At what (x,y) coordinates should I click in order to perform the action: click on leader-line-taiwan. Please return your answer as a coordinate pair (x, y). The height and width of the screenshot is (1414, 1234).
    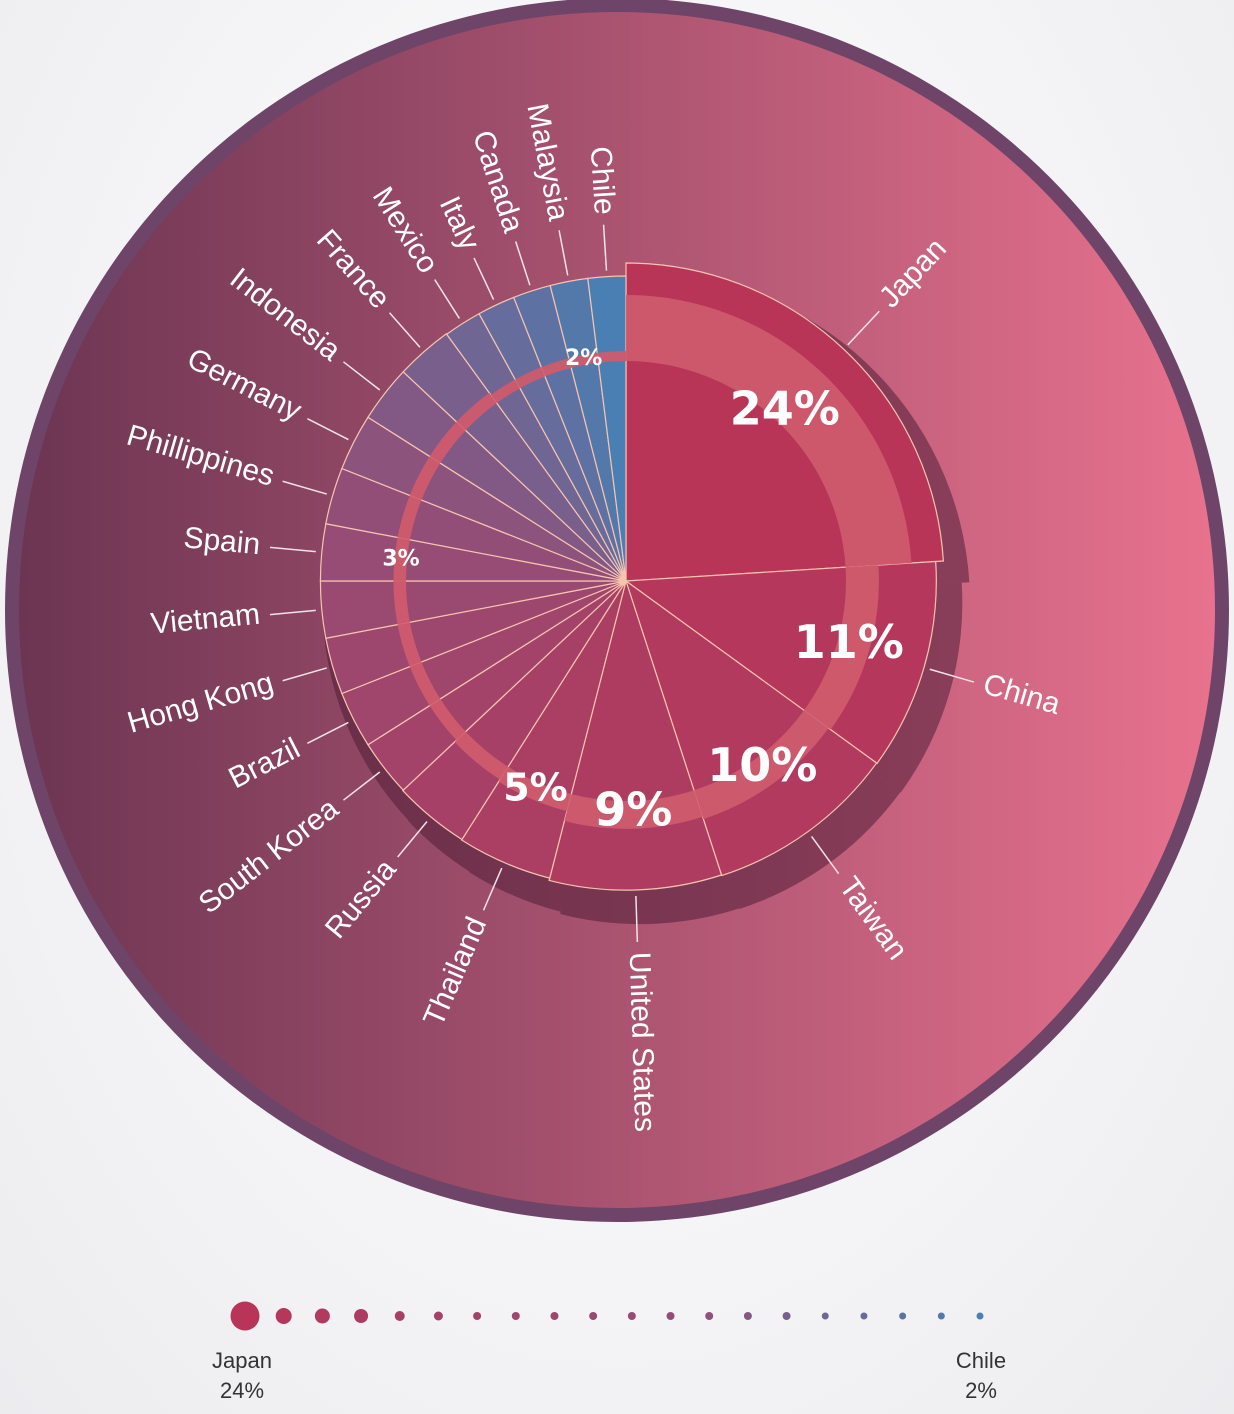
    Looking at the image, I should click on (825, 855).